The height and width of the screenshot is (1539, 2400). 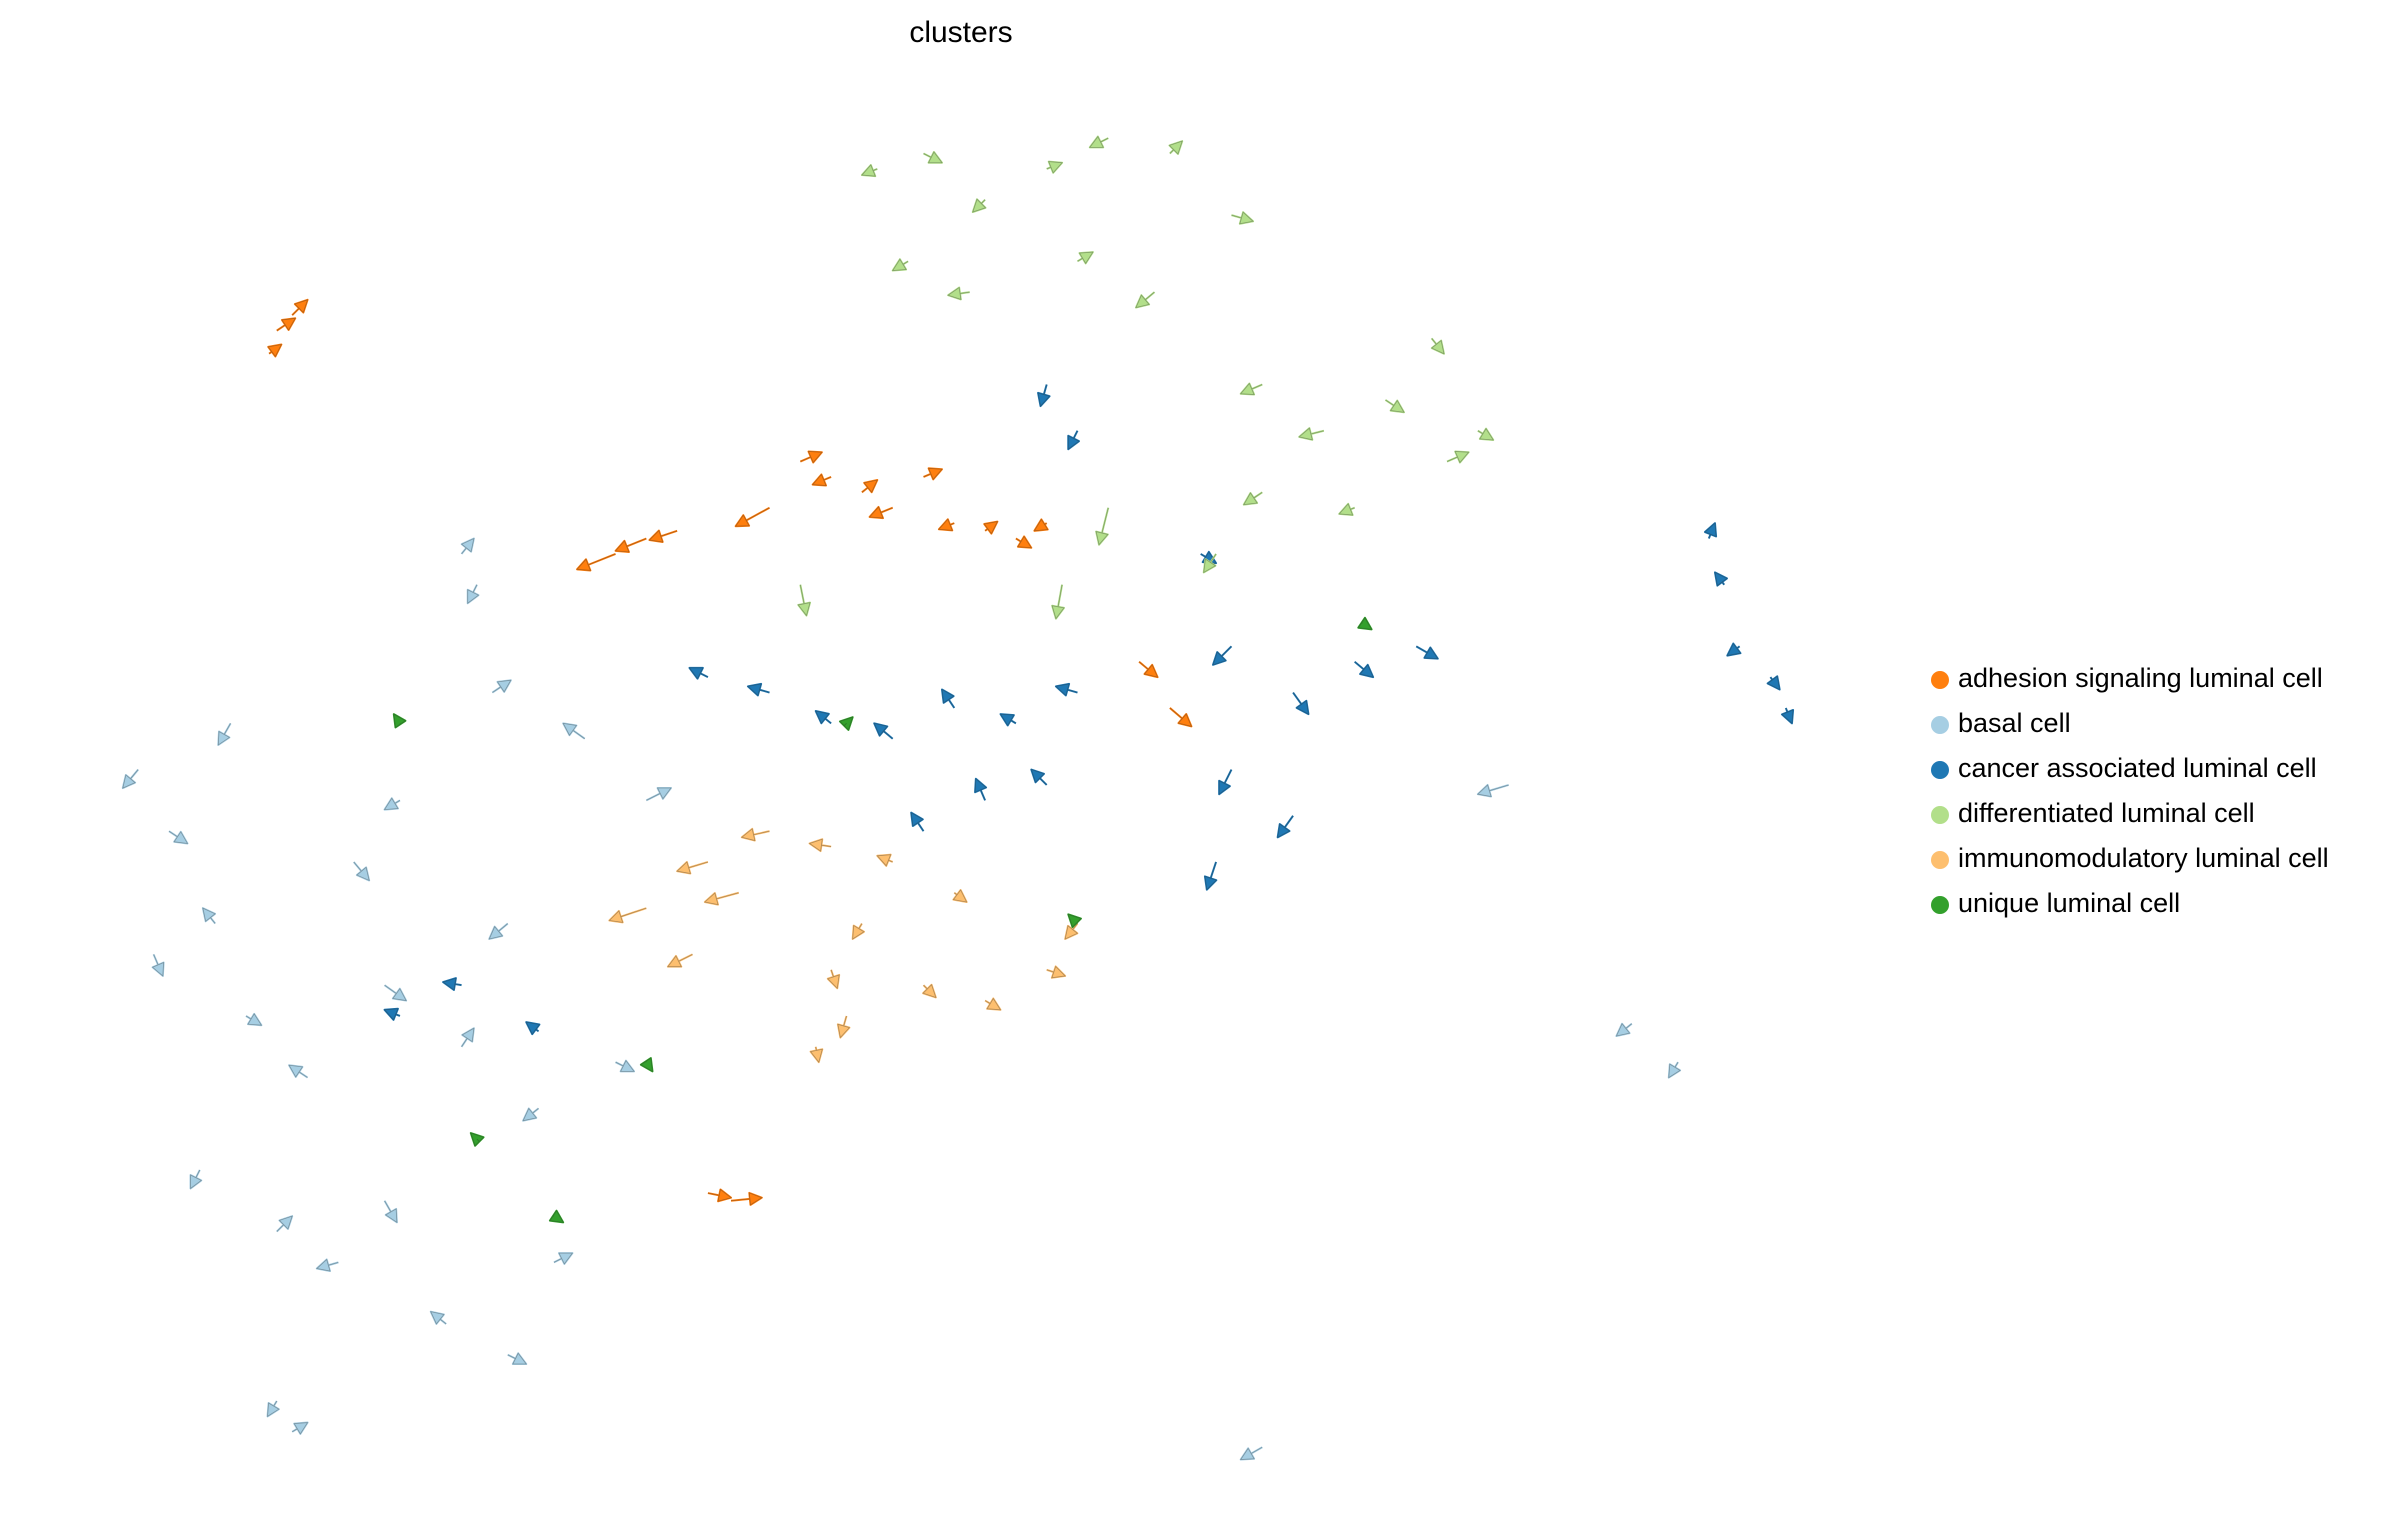 I want to click on chart-title: clusters, so click(x=960, y=32).